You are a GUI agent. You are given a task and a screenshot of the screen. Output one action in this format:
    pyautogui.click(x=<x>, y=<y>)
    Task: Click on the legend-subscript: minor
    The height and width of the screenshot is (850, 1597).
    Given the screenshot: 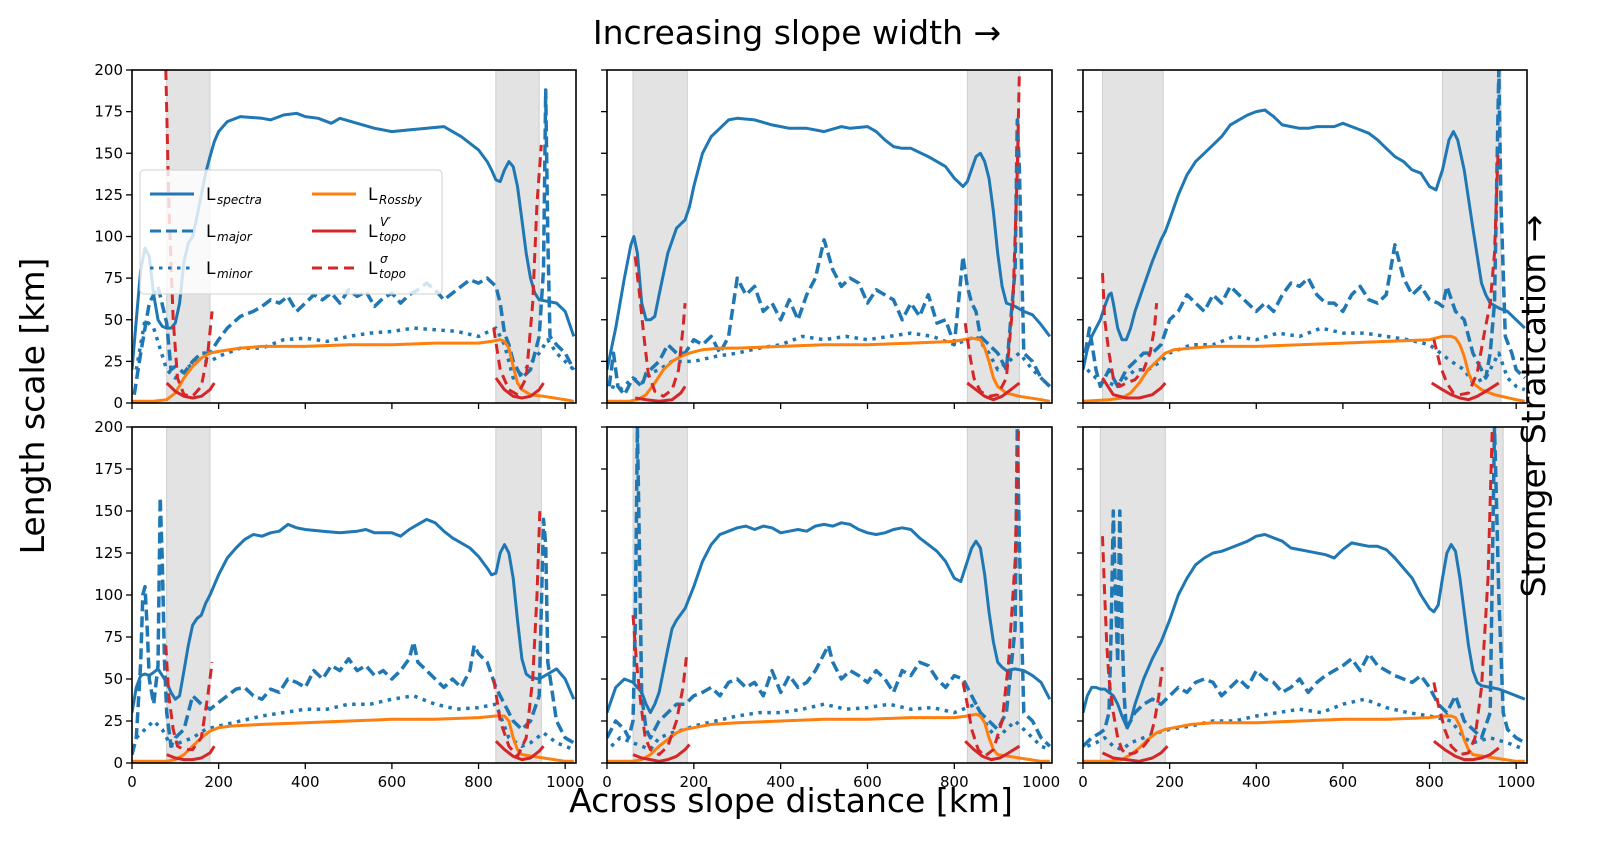 What is the action you would take?
    pyautogui.click(x=235, y=274)
    